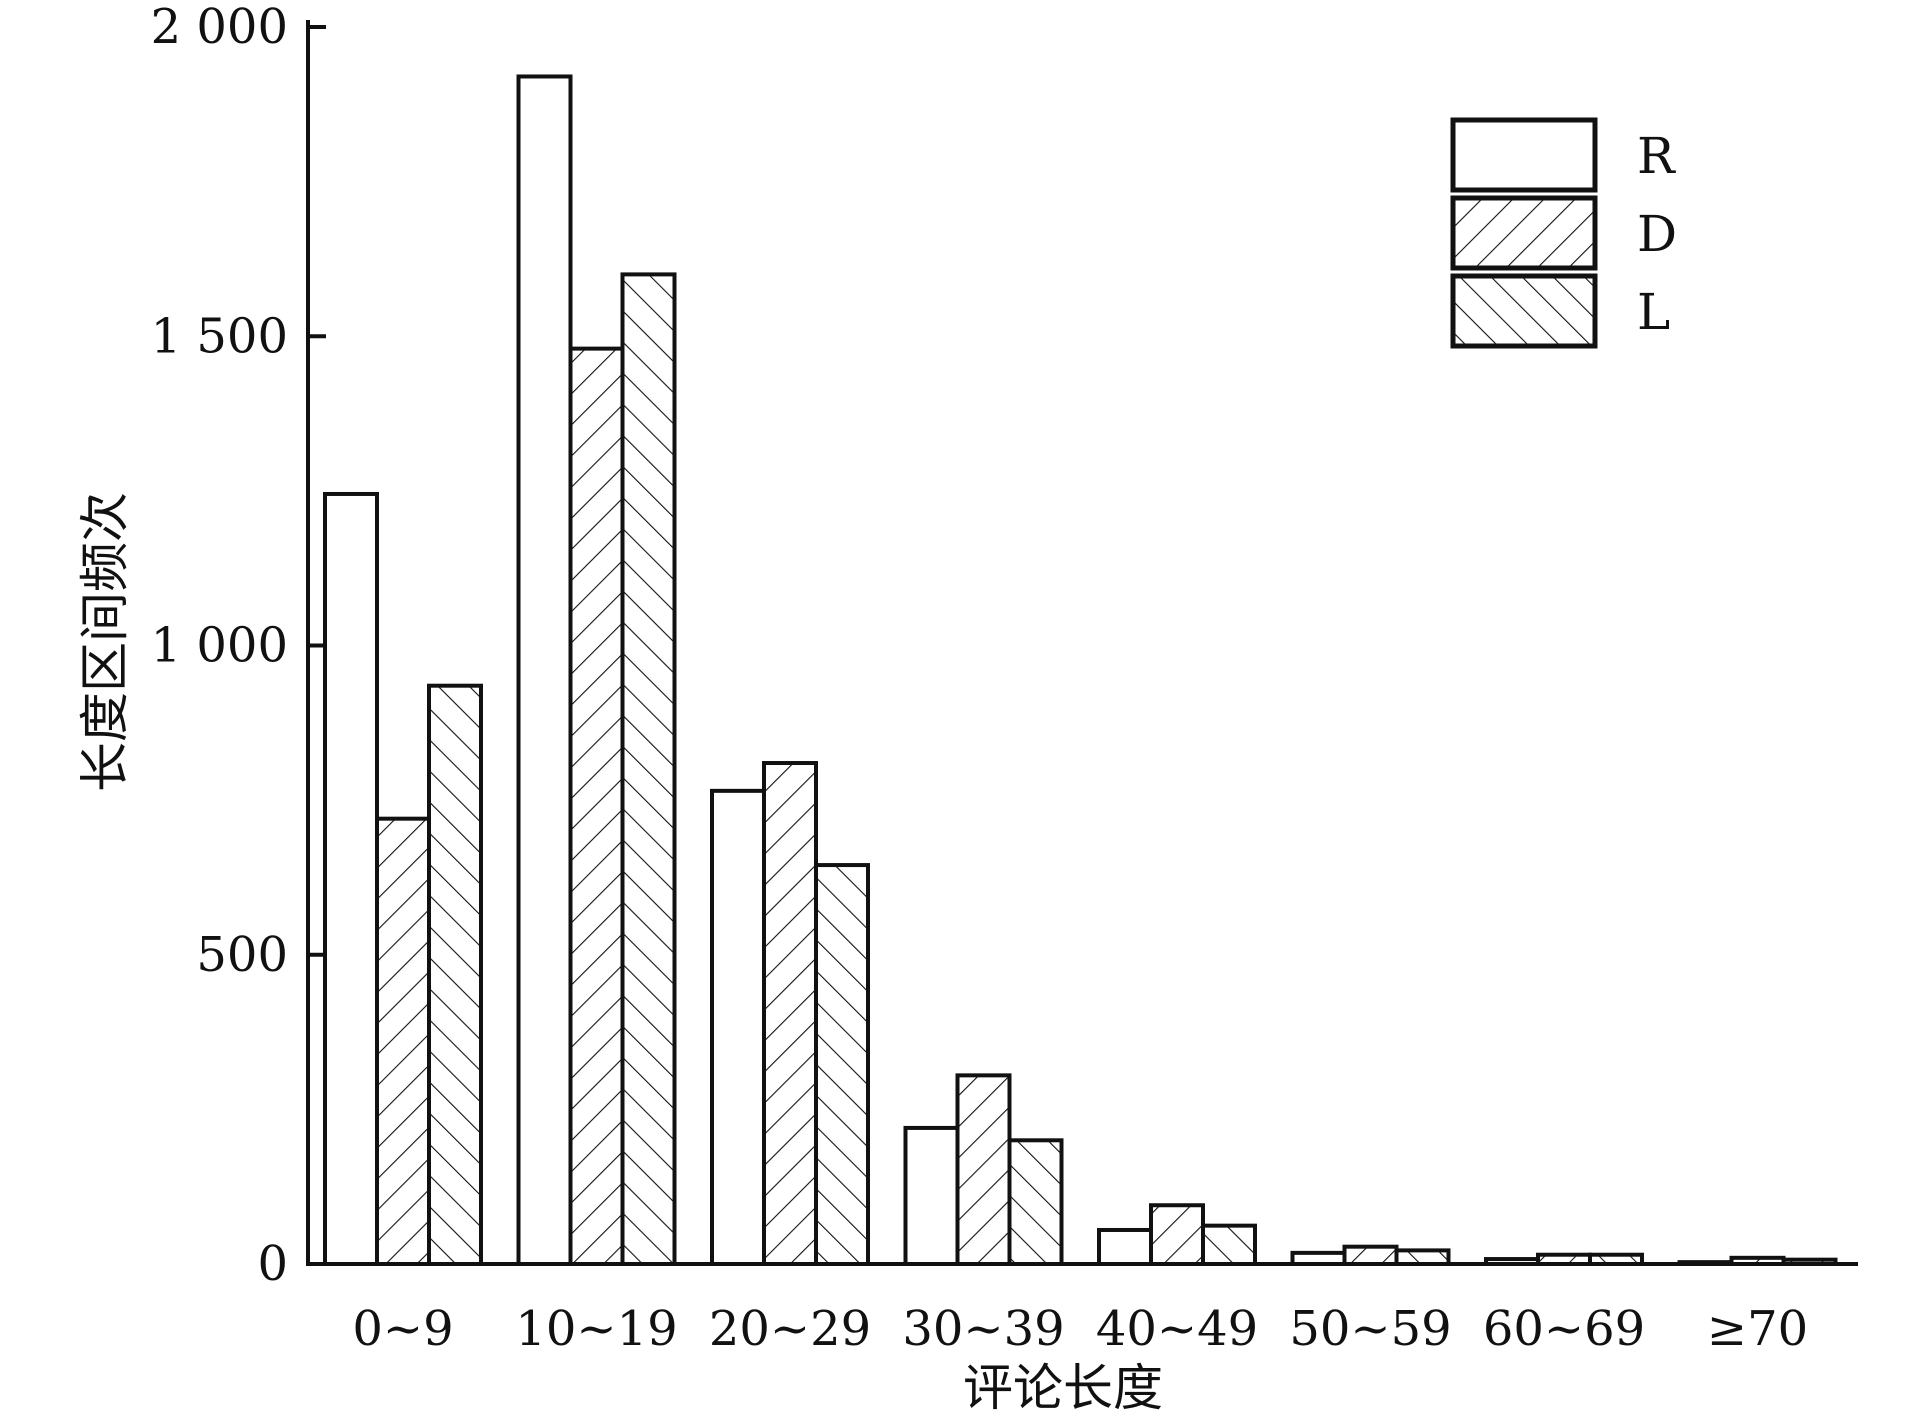 This screenshot has width=1913, height=1417. What do you see at coordinates (1177, 1329) in the screenshot?
I see `x-tick-label: 40~49` at bounding box center [1177, 1329].